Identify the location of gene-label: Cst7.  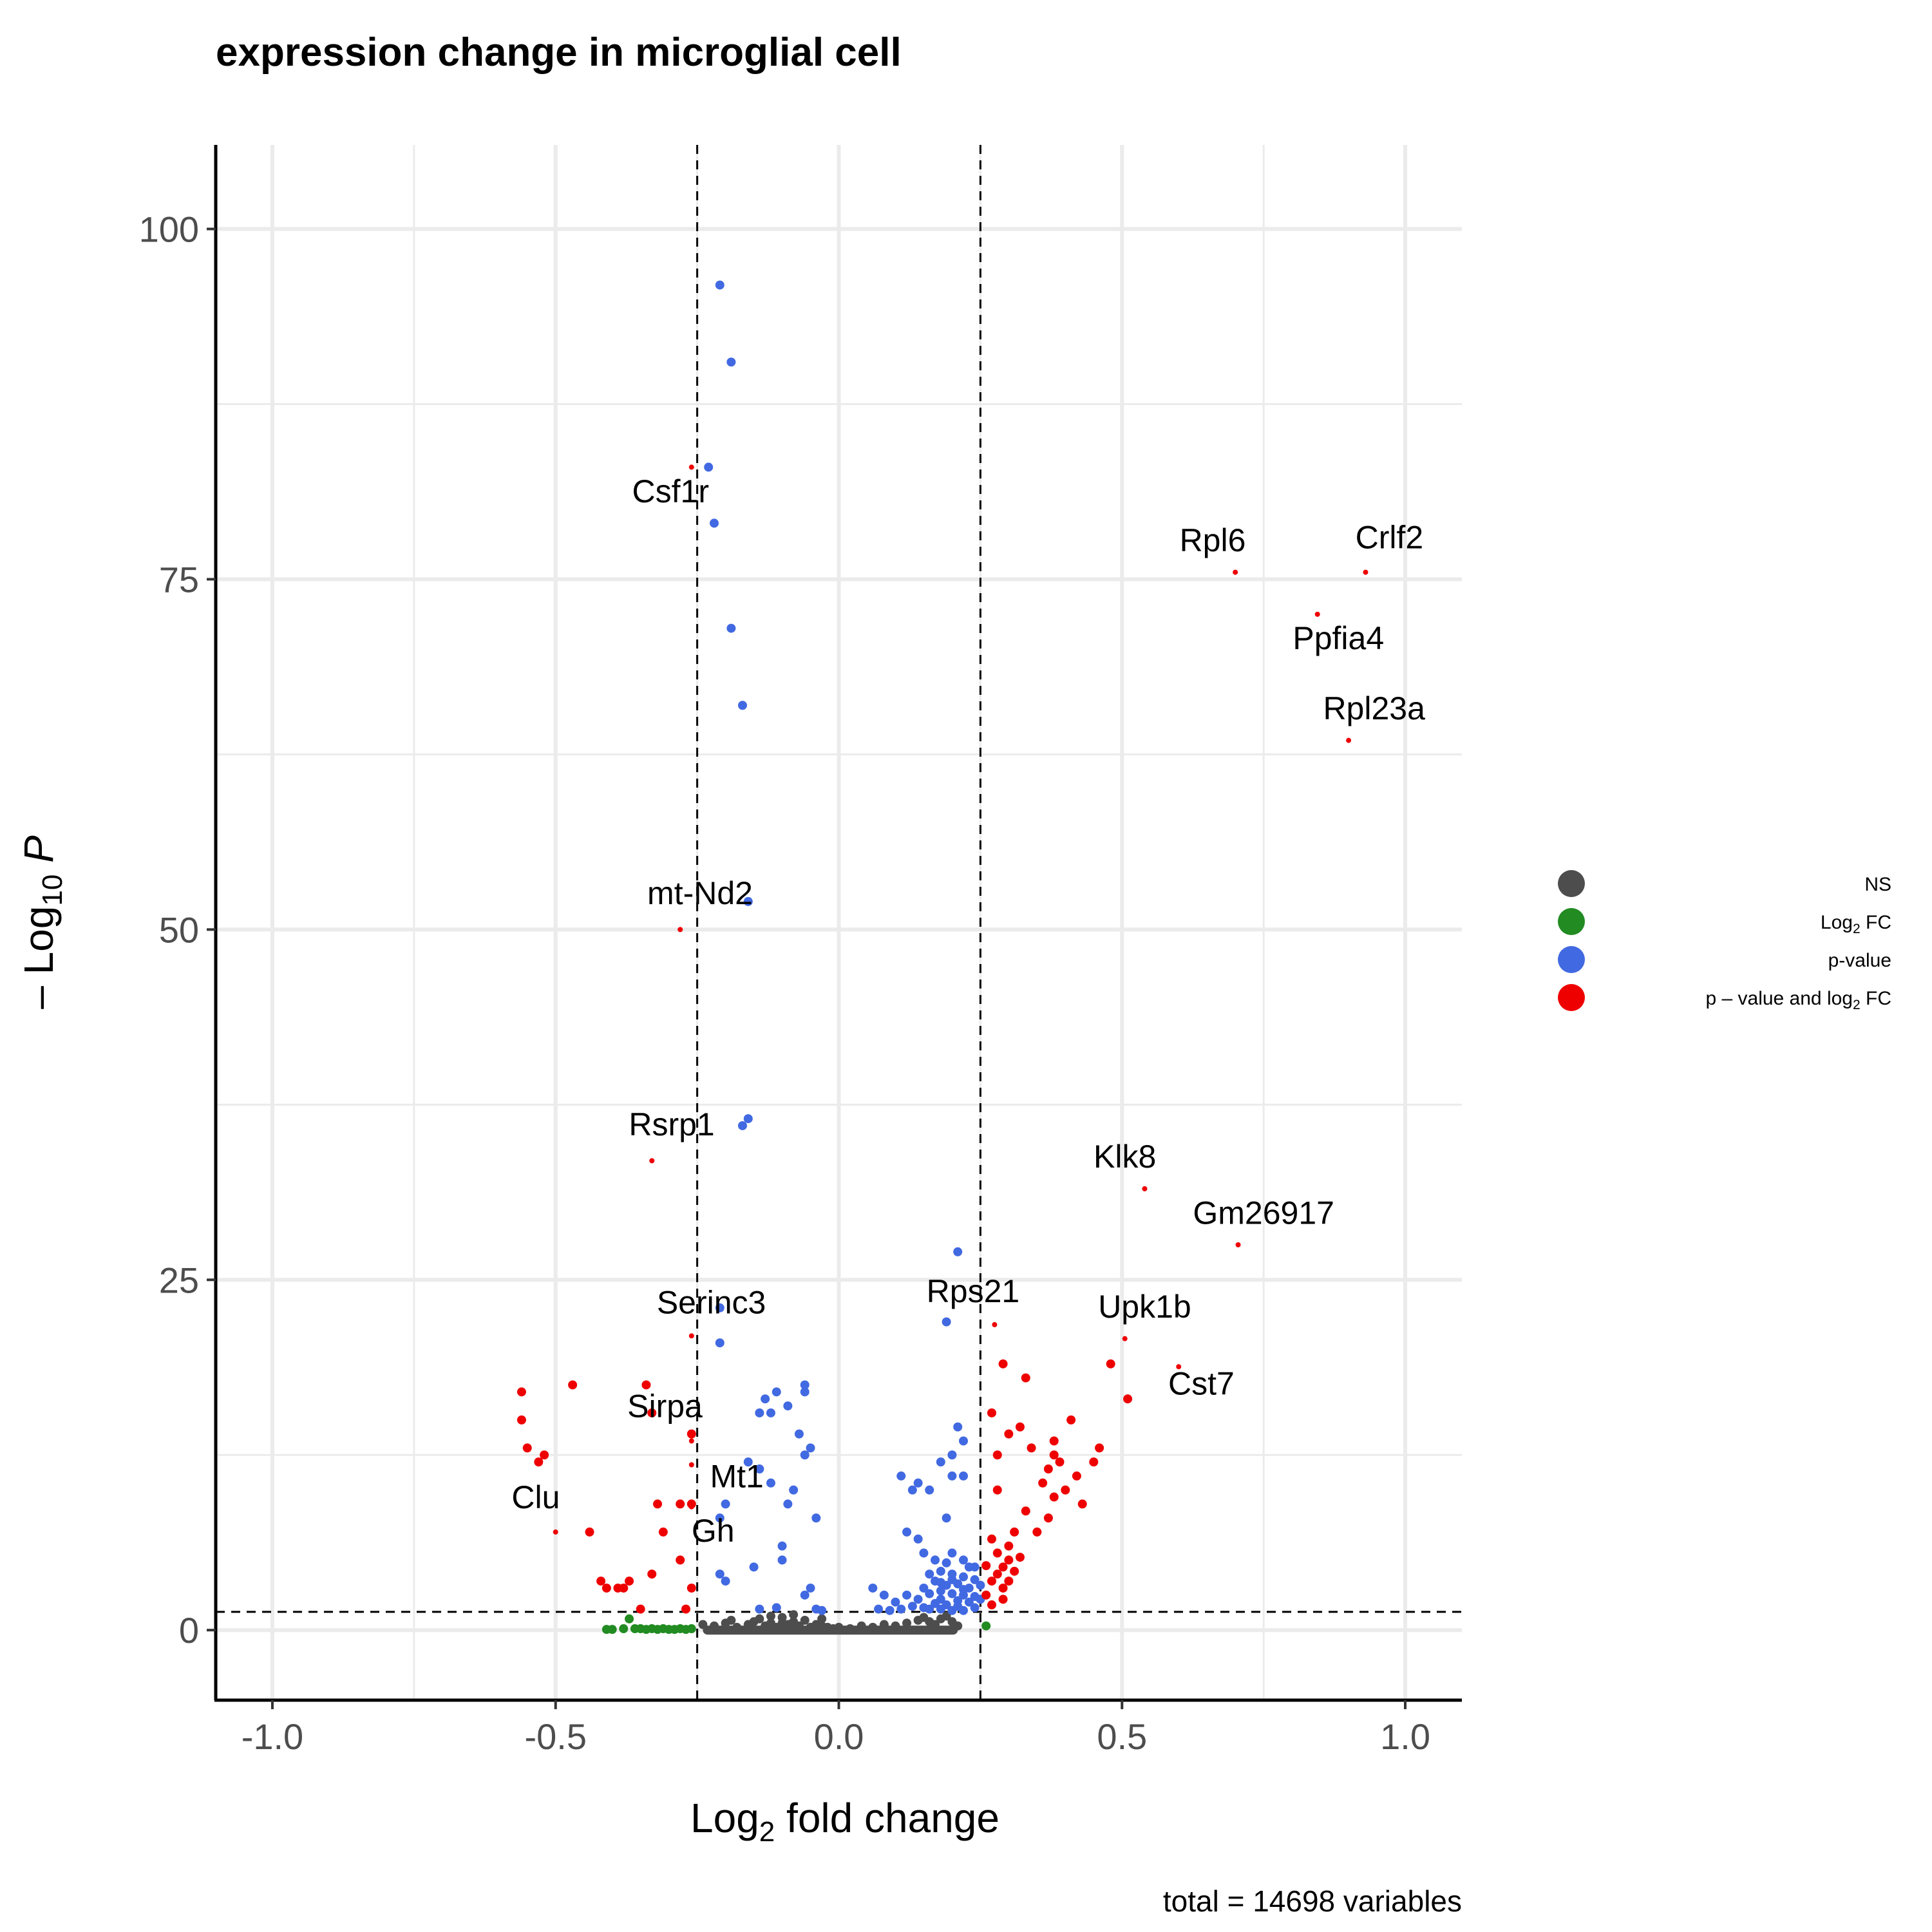
(1201, 1384).